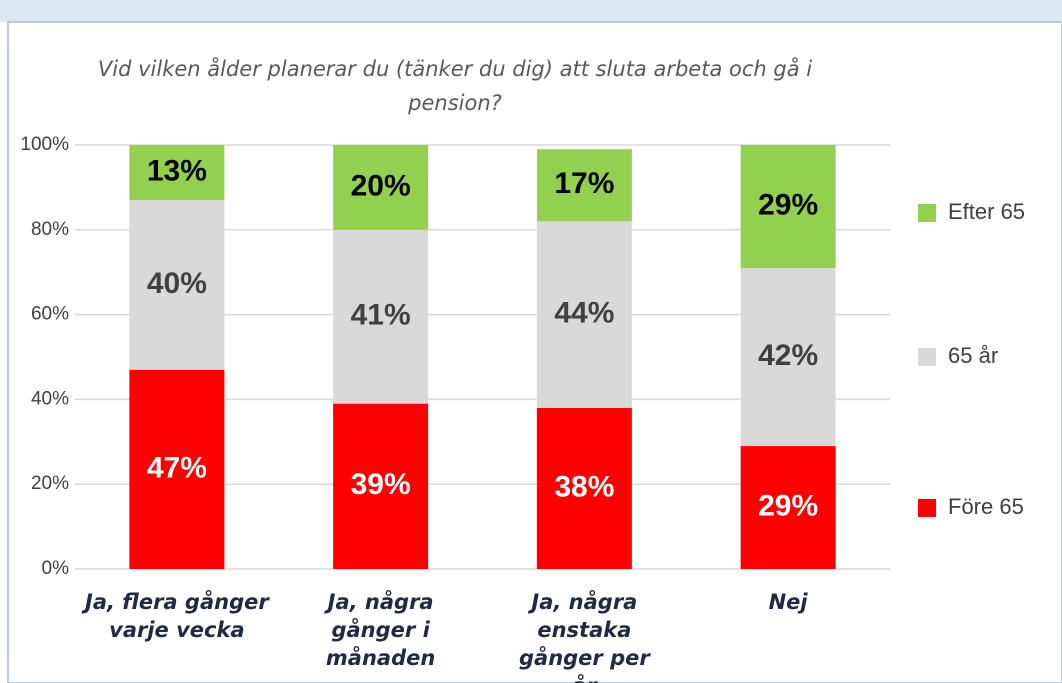 The width and height of the screenshot is (1062, 683). I want to click on legend-label: Efter 65, so click(986, 211).